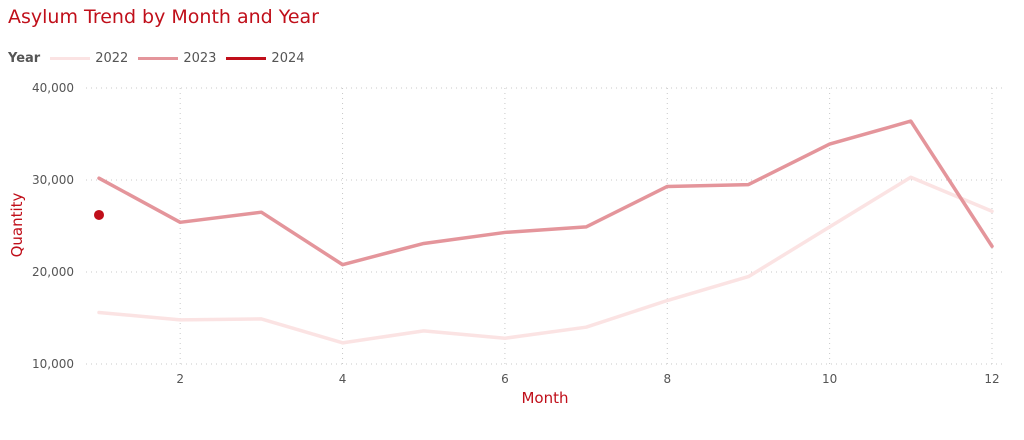 Image resolution: width=1024 pixels, height=440 pixels. What do you see at coordinates (246, 58) in the screenshot?
I see `legend-swatch-2024` at bounding box center [246, 58].